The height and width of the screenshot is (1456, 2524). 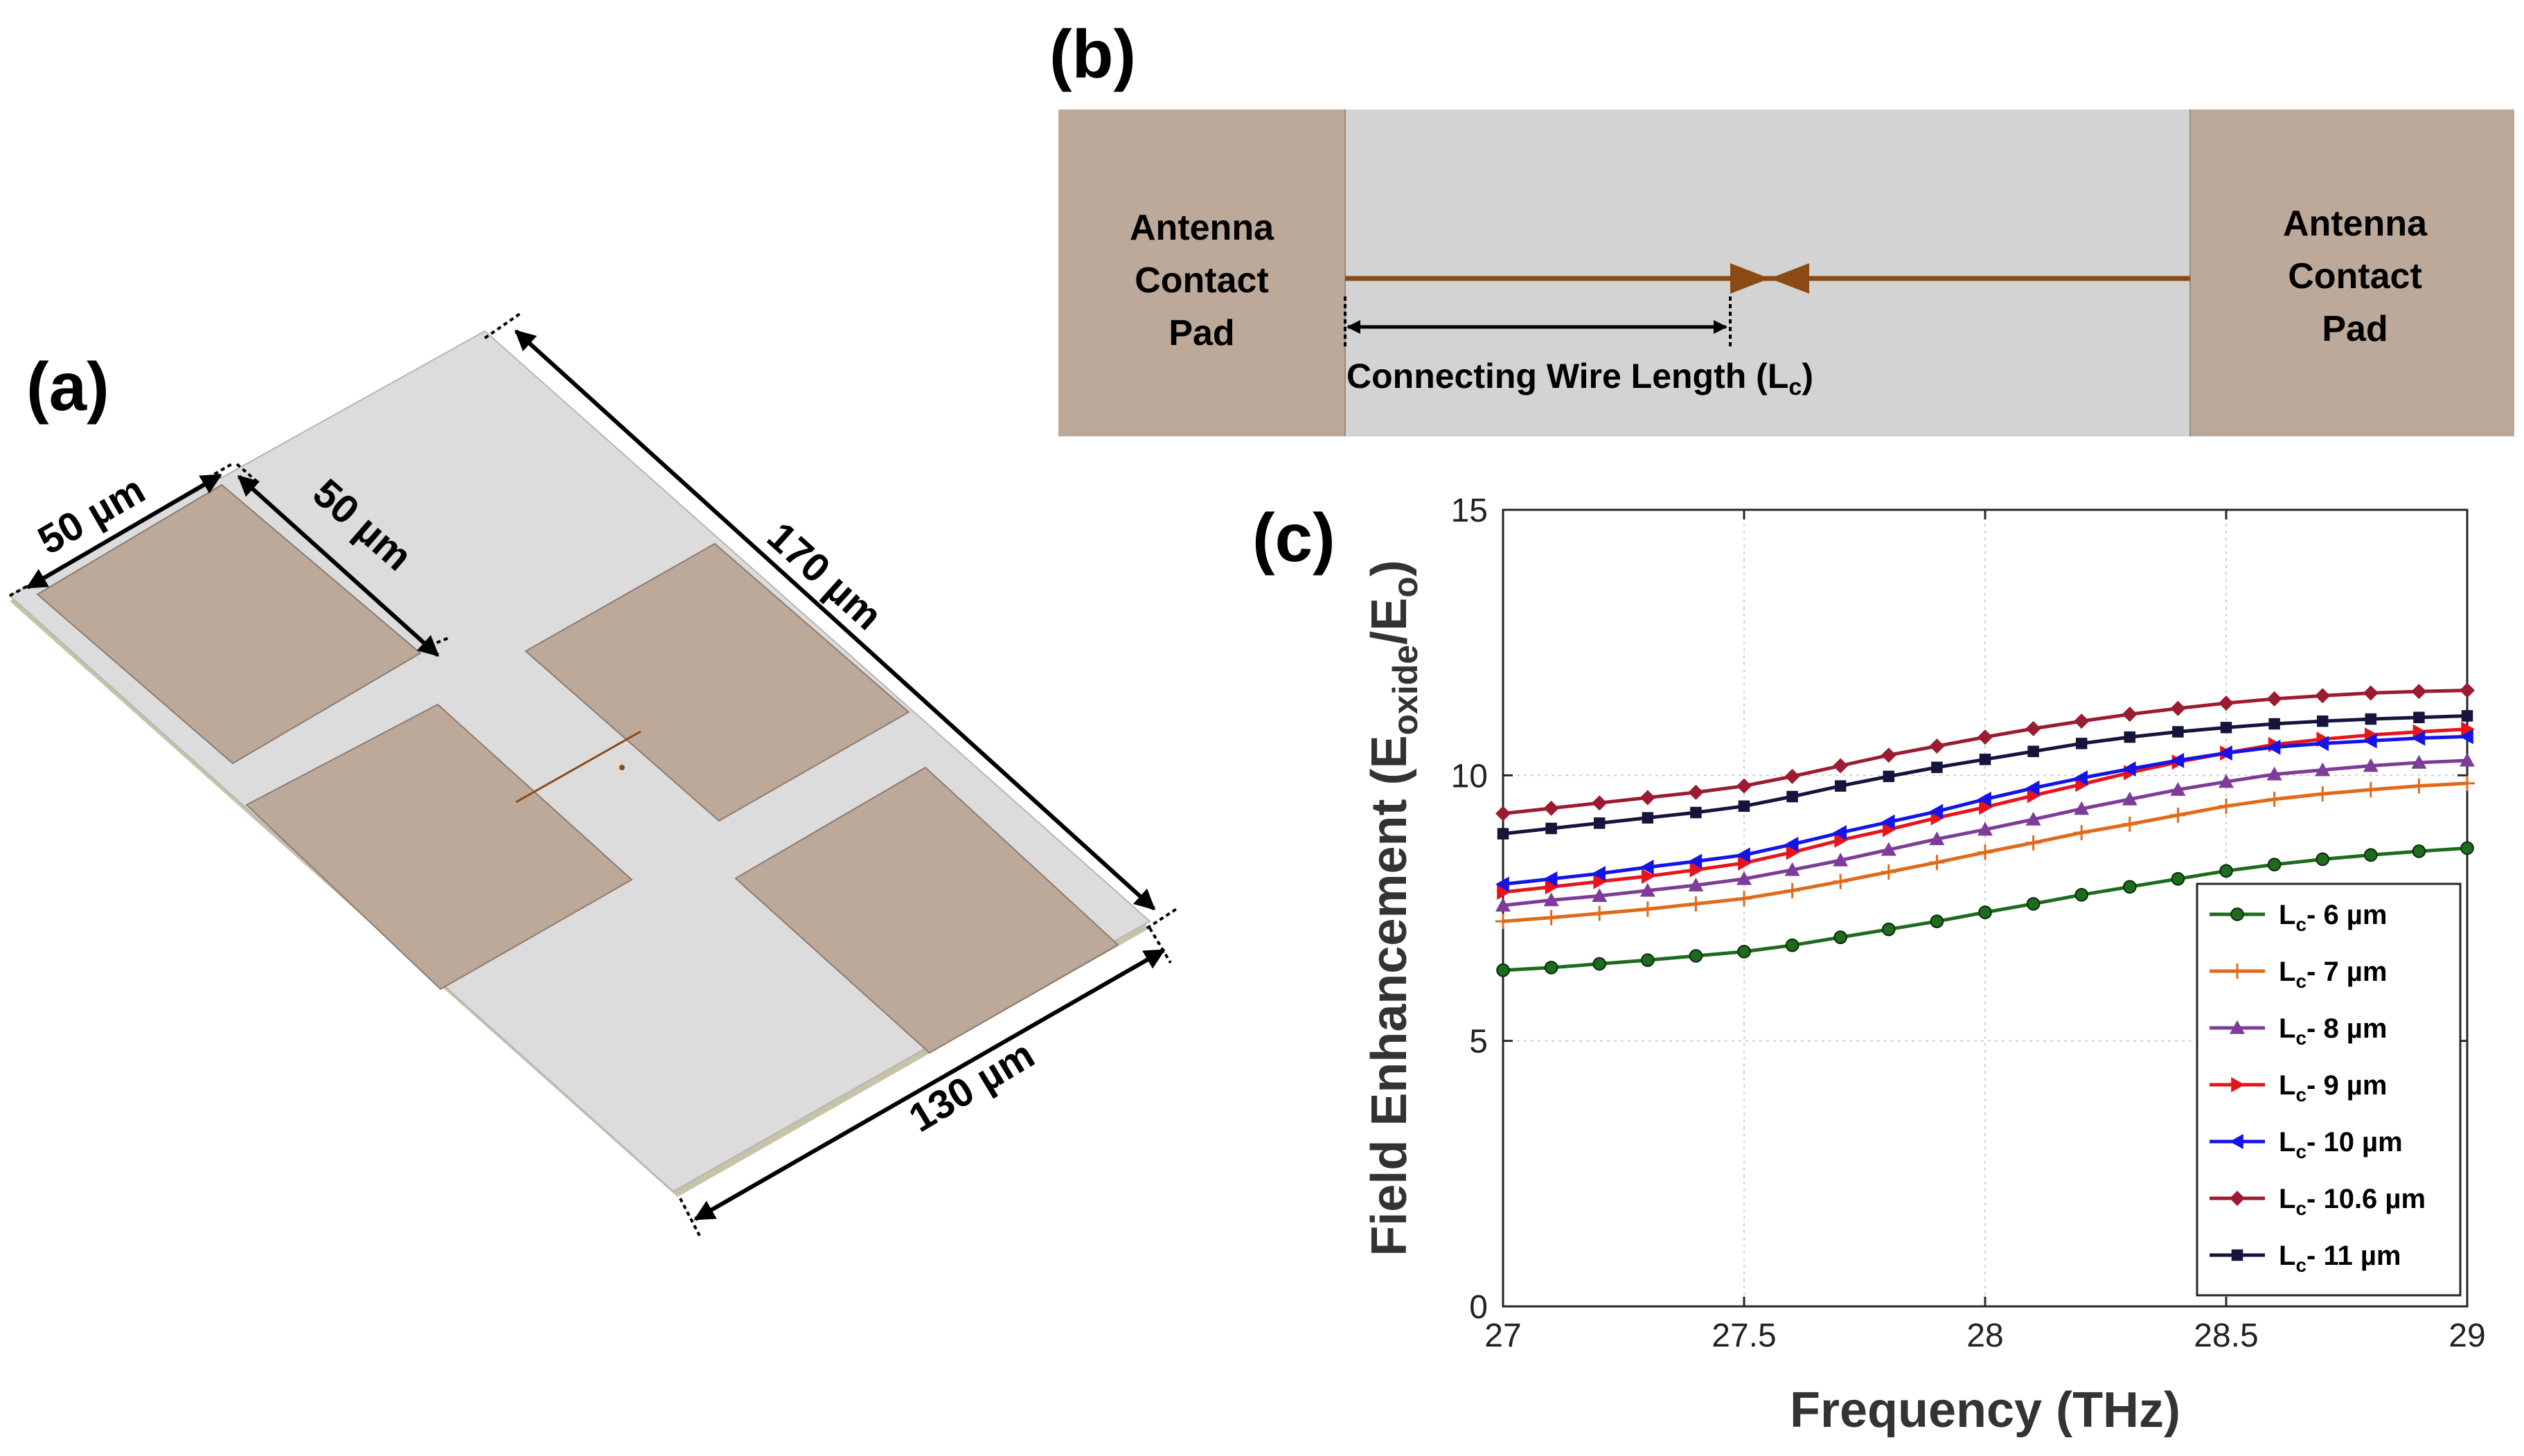 I want to click on dim-arrow-pad-width, so click(x=124, y=531).